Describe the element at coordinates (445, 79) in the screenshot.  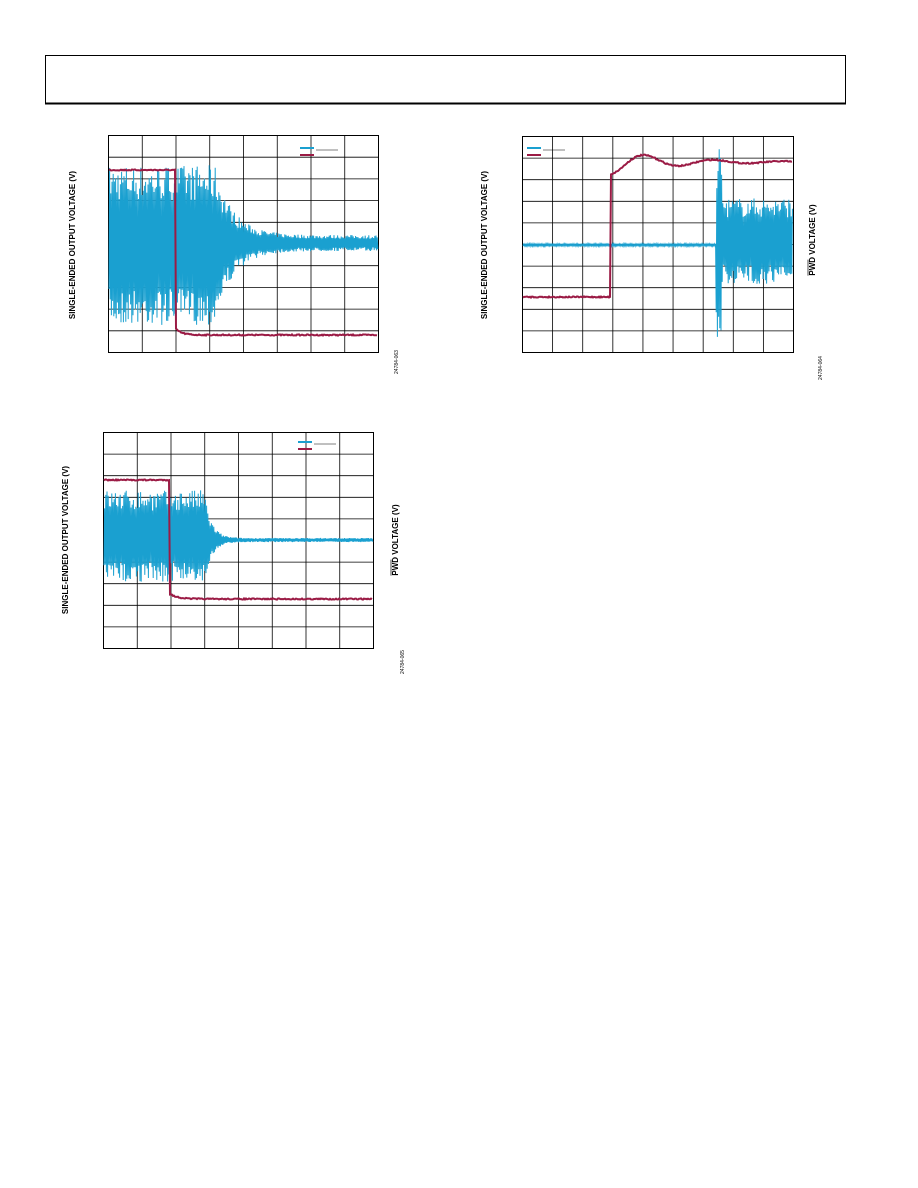
I see `header-box` at that location.